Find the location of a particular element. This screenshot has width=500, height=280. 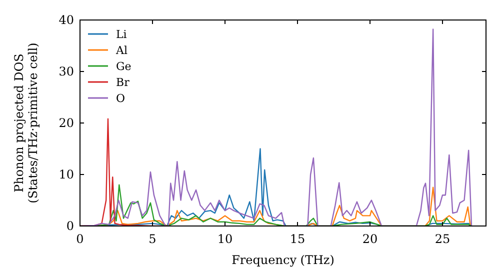

y-tick-label: 30 is located at coordinates (66, 71).